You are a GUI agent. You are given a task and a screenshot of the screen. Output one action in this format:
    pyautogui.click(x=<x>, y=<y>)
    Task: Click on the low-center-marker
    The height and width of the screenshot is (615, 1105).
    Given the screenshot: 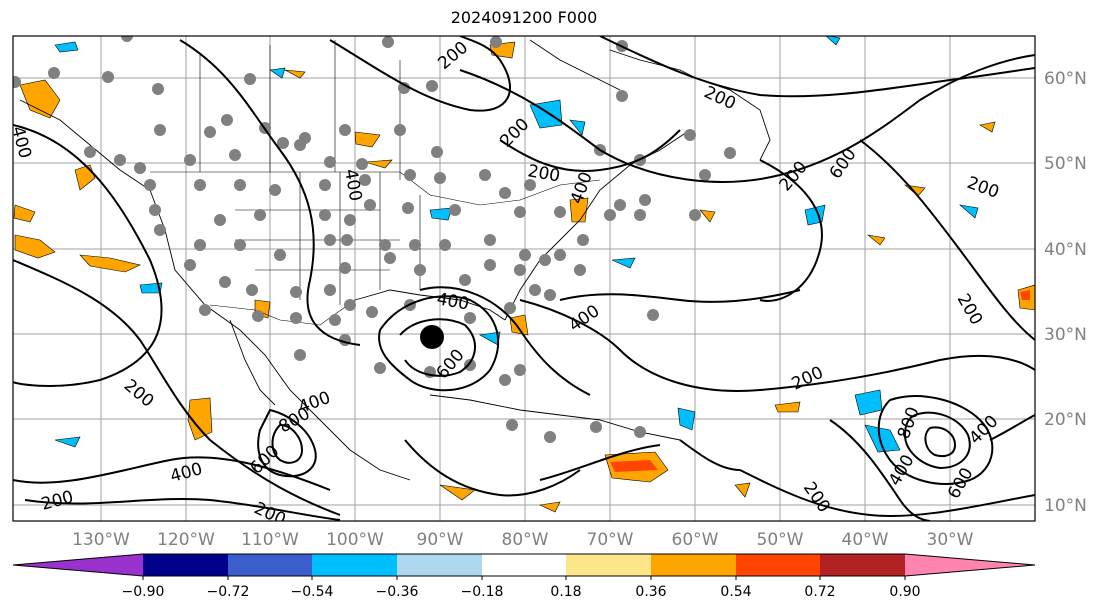 What is the action you would take?
    pyautogui.click(x=432, y=337)
    